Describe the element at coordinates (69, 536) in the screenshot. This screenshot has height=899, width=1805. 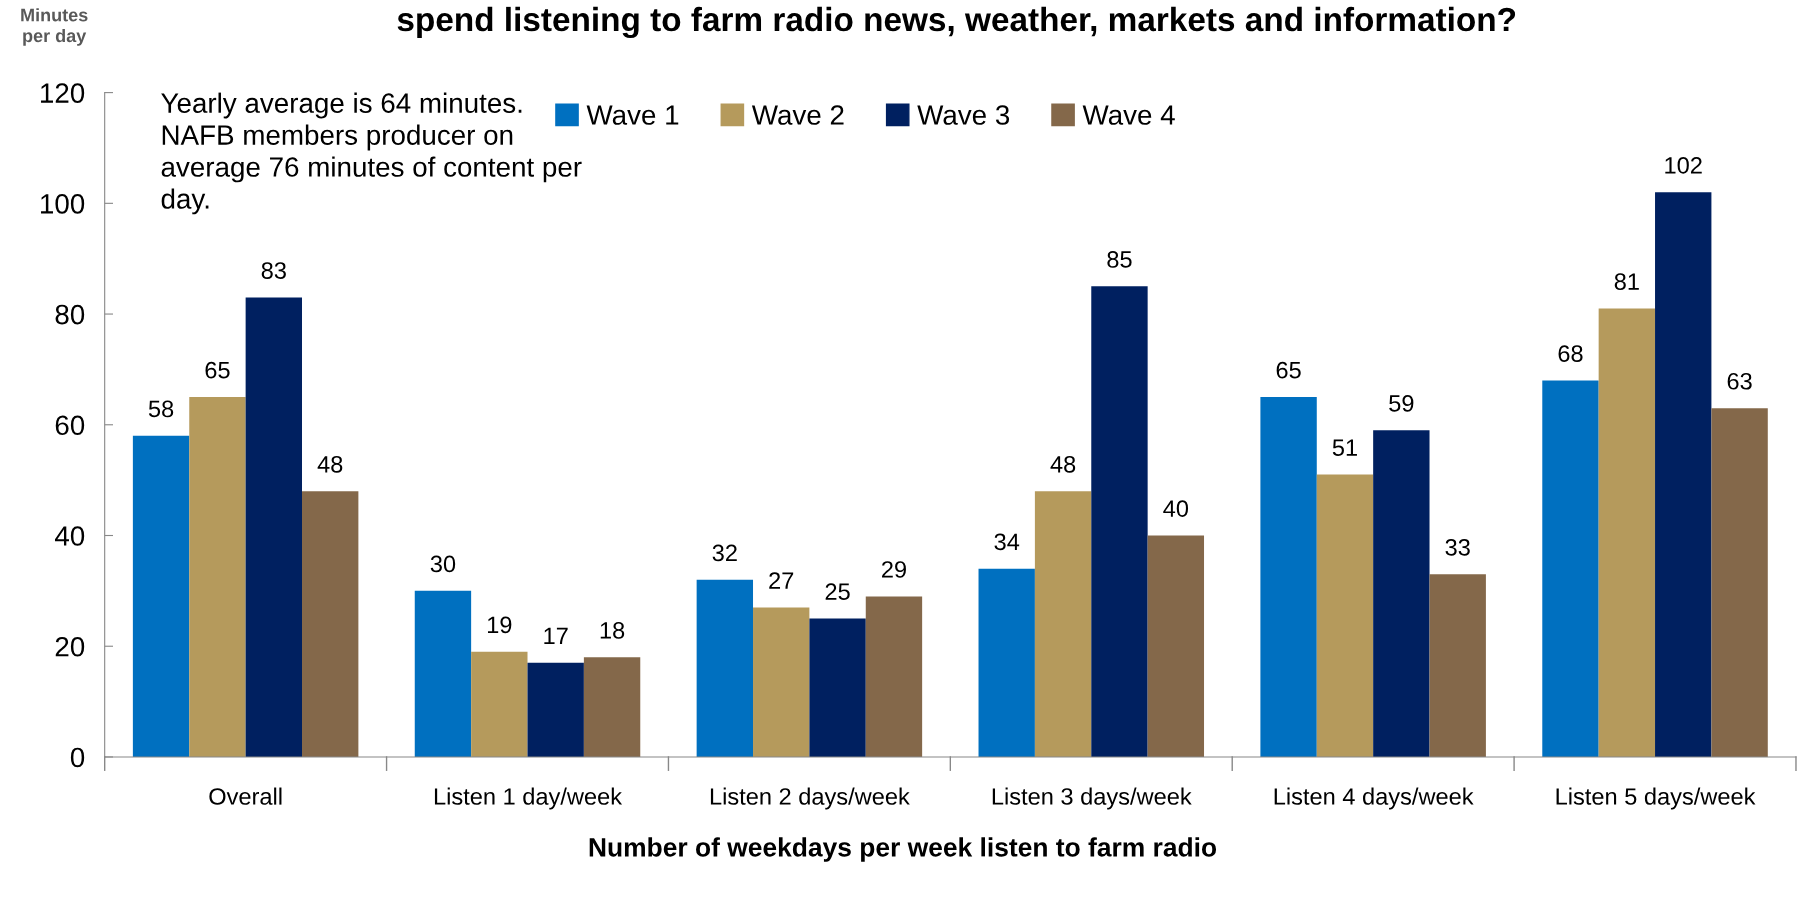
I see `y-tick-label: 40` at that location.